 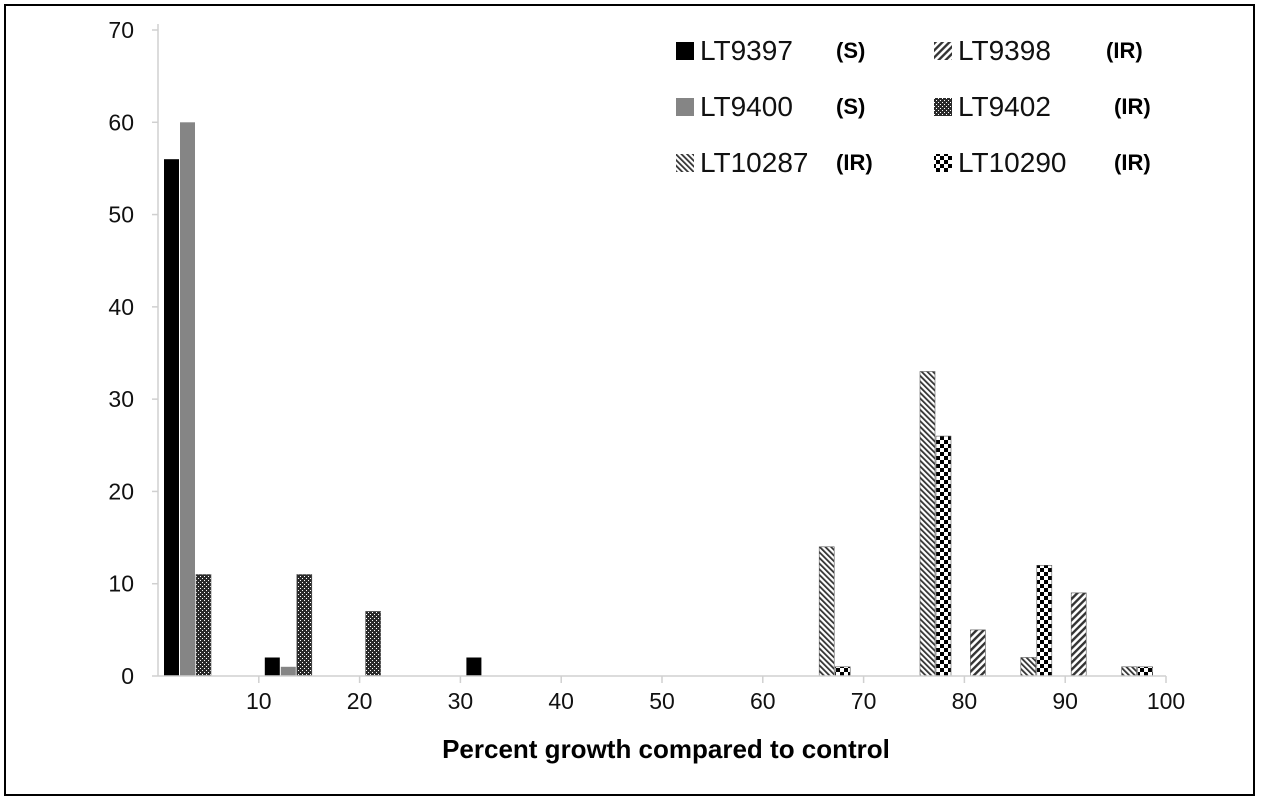 I want to click on x-axis-title: Percent growth compared to control, so click(x=666, y=749).